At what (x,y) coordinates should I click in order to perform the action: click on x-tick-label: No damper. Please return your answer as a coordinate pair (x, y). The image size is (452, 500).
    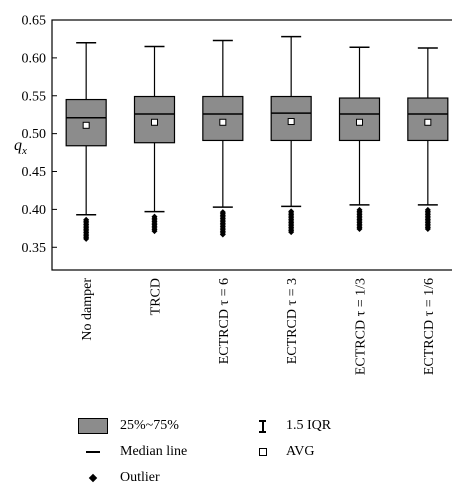
    Looking at the image, I should click on (87, 309).